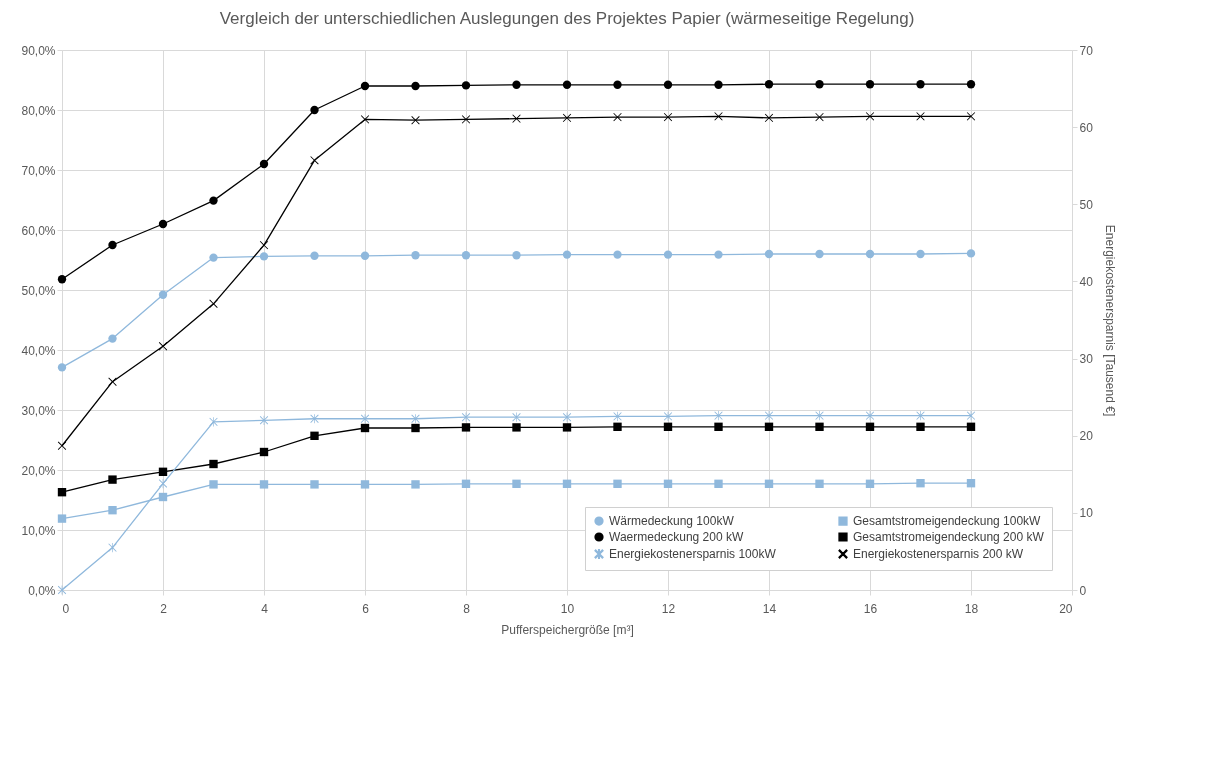  Describe the element at coordinates (38, 470) in the screenshot. I see `y-tick-label: 20,0%` at that location.